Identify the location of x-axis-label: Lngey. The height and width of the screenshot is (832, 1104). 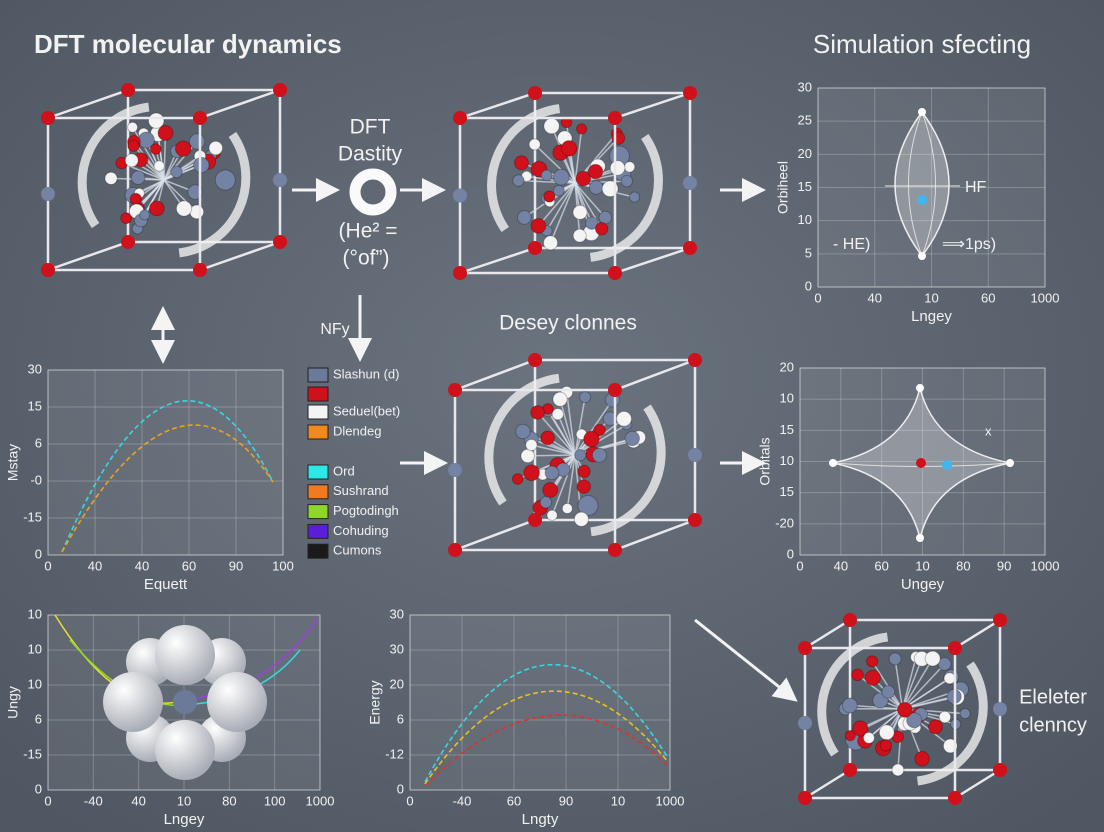
(184, 819).